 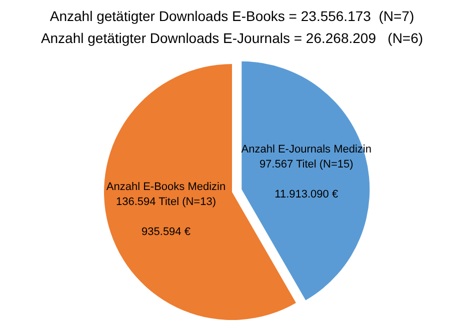 I want to click on data-label: 97.567 Titel (N=15), so click(x=306, y=164).